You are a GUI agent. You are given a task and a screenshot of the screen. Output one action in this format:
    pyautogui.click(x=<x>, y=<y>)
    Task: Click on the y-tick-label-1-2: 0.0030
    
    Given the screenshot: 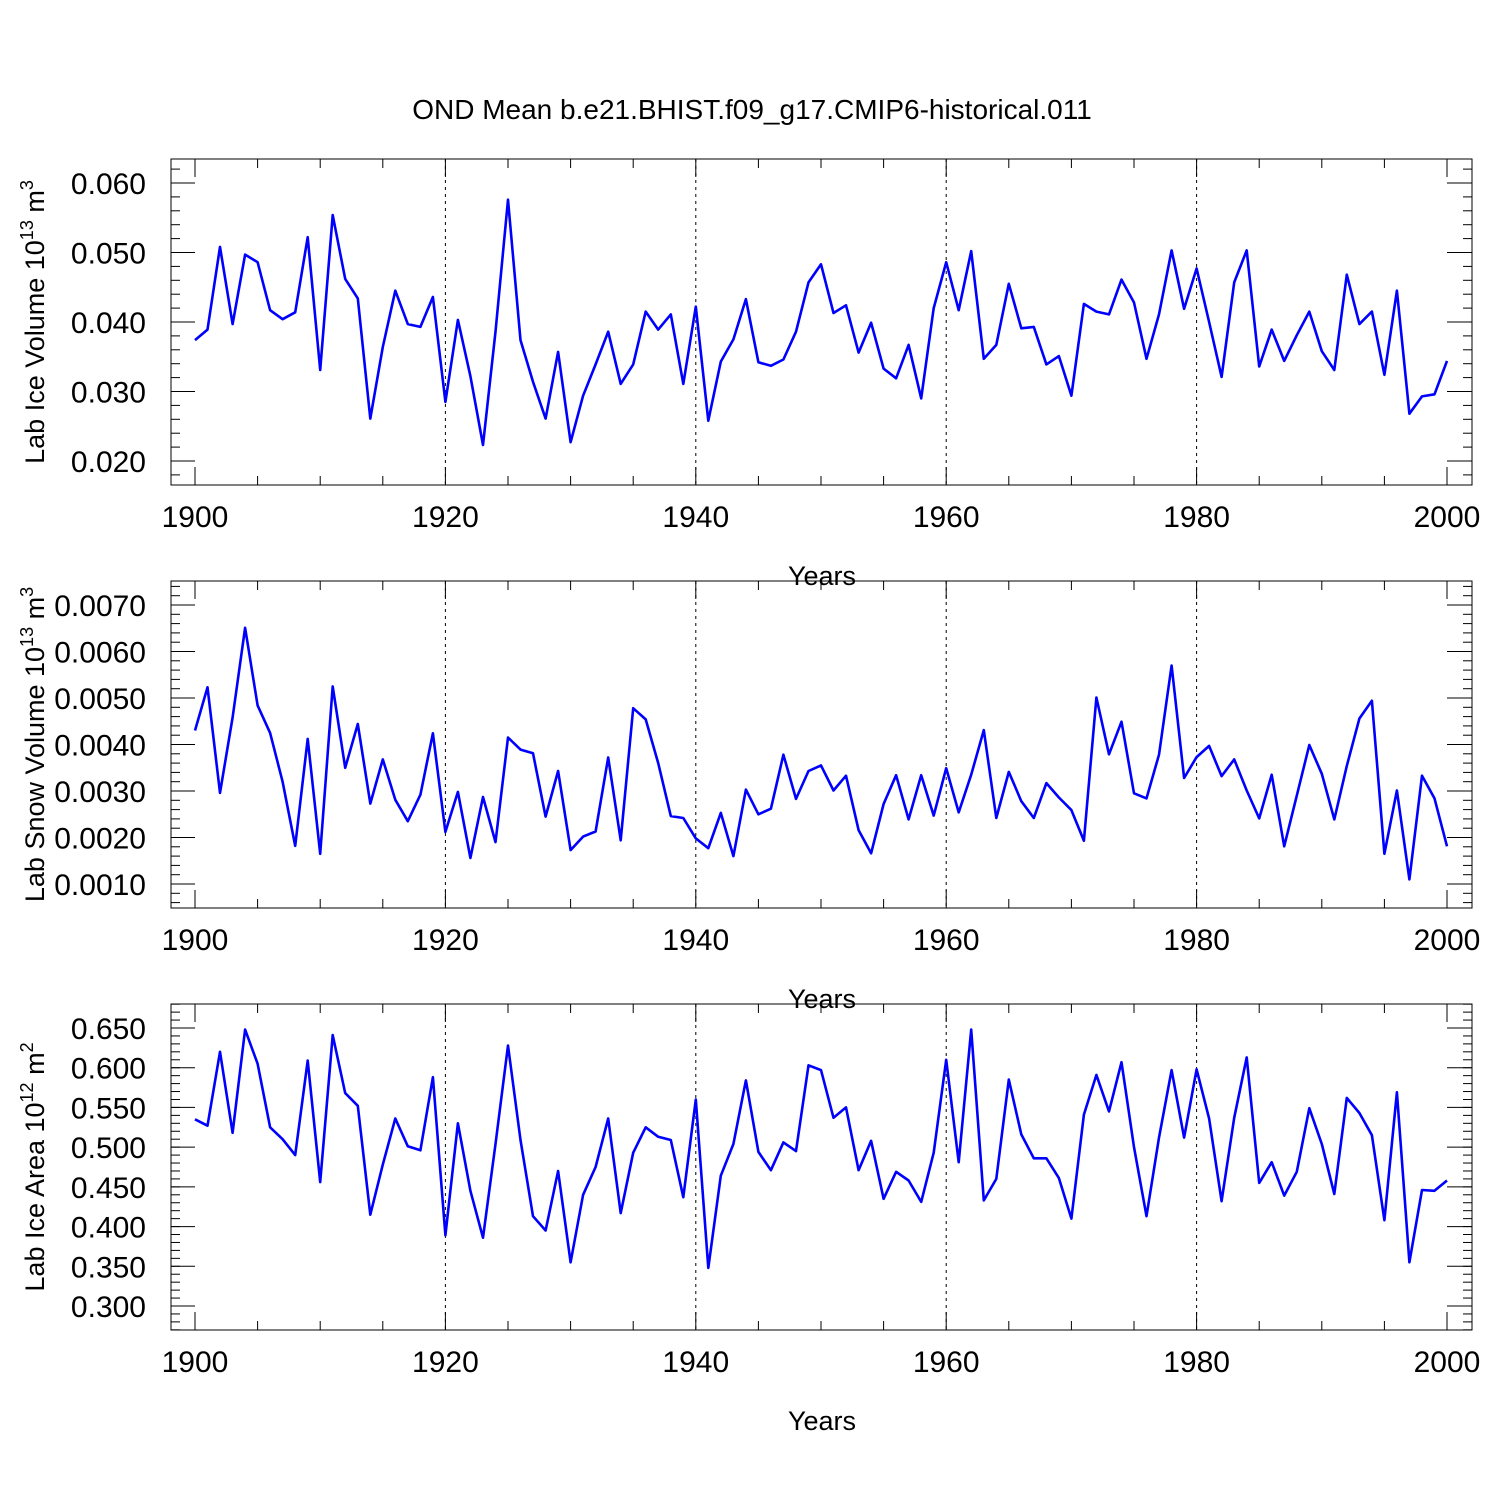 What is the action you would take?
    pyautogui.click(x=100, y=792)
    